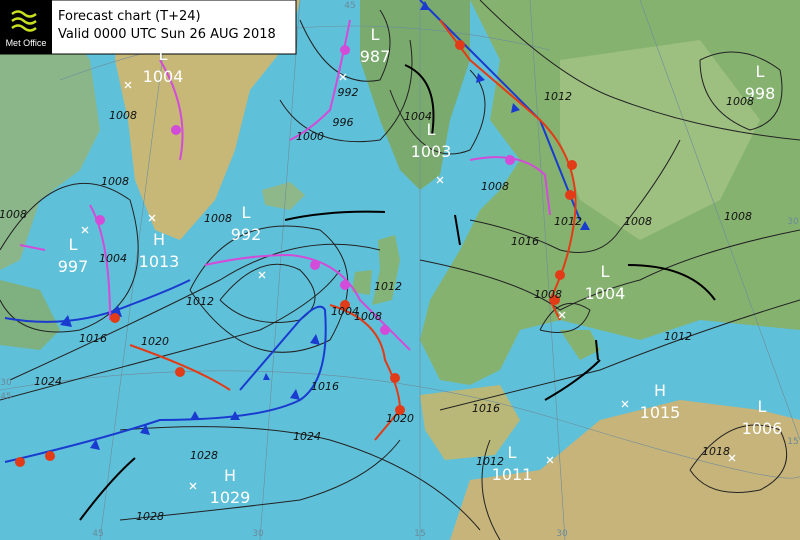 Image resolution: width=800 pixels, height=540 pixels. What do you see at coordinates (512, 474) in the screenshot?
I see `center-pressure: 1011` at bounding box center [512, 474].